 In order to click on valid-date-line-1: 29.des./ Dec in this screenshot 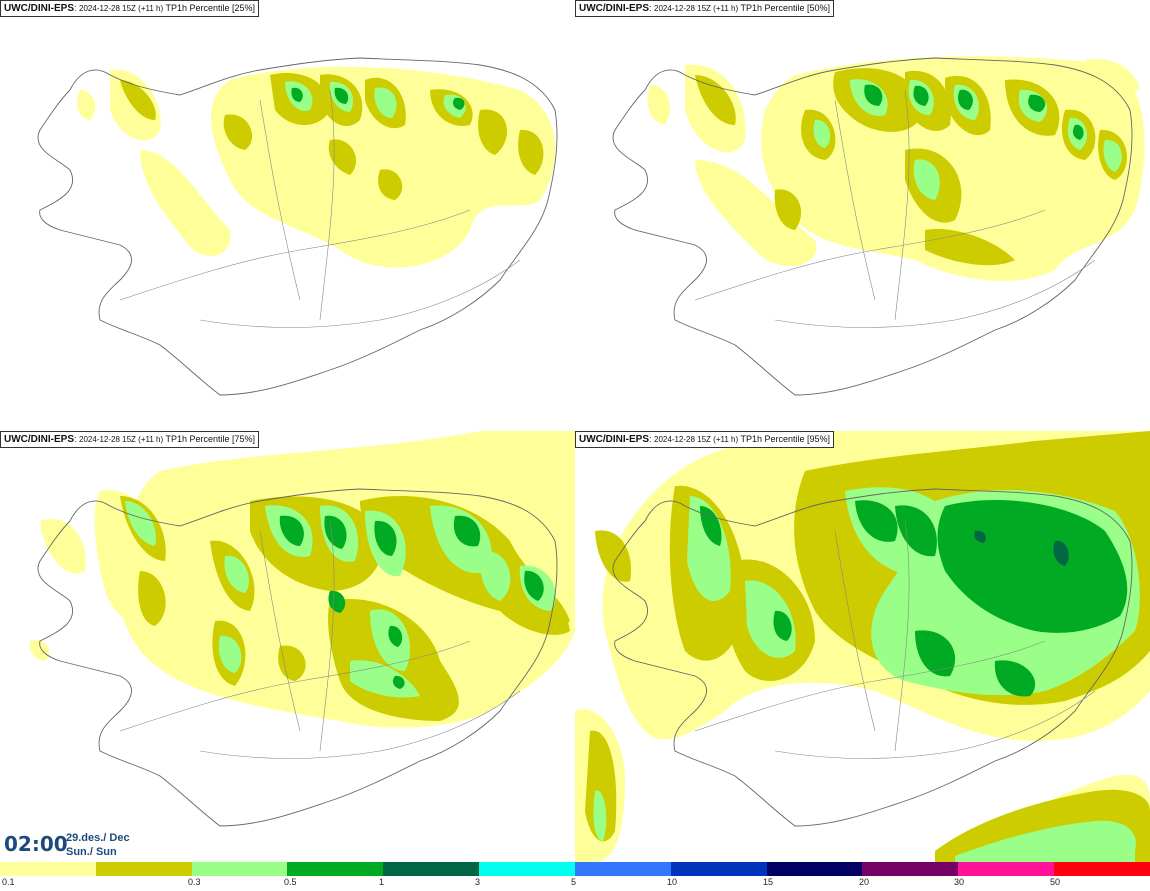, I will do `click(98, 838)`.